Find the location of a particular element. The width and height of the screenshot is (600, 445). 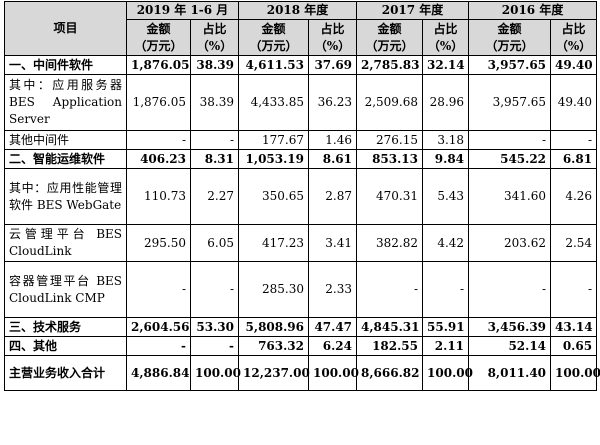

amount-cell: 177.67 is located at coordinates (273, 140).